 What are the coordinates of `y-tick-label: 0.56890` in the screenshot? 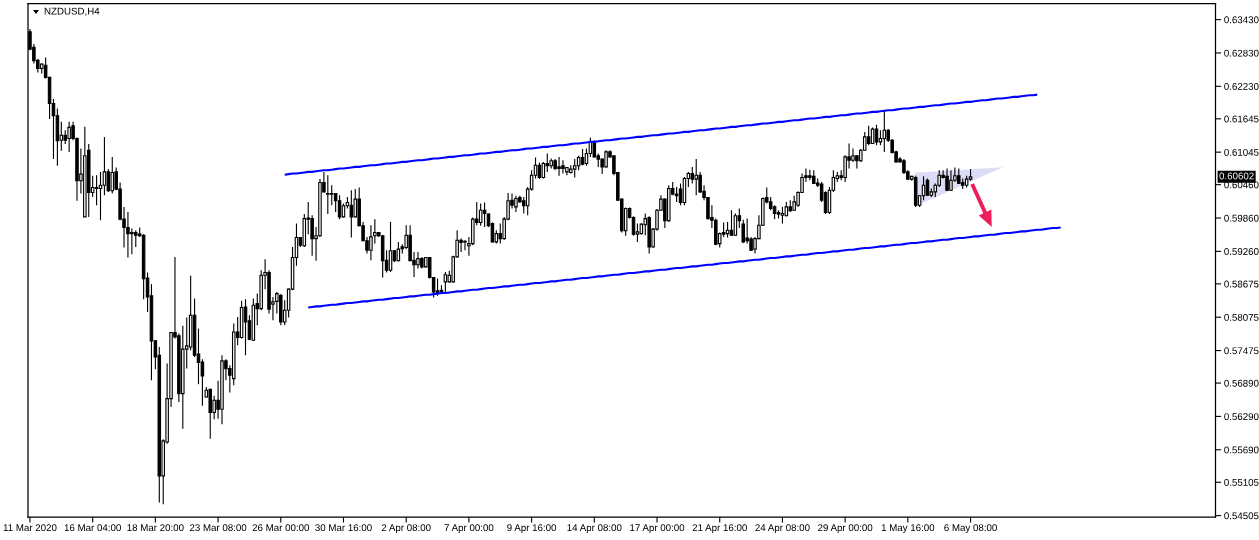 It's located at (1241, 383).